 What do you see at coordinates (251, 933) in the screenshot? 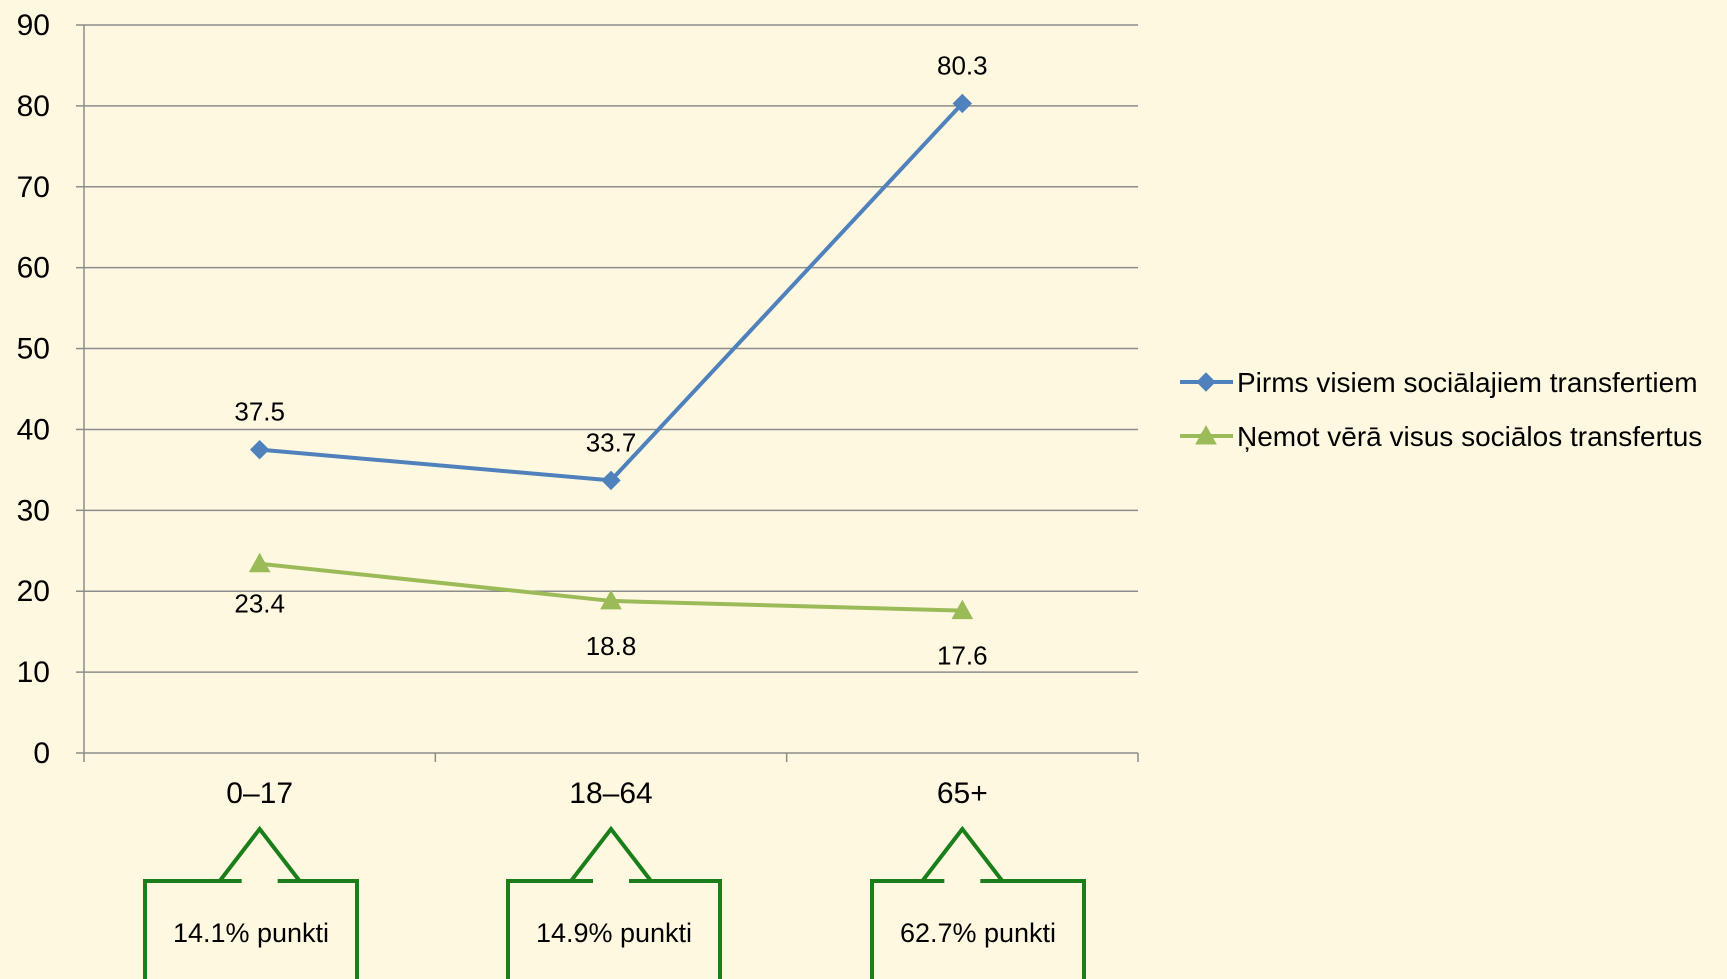
I see `callout-label: 14.1% punkti` at bounding box center [251, 933].